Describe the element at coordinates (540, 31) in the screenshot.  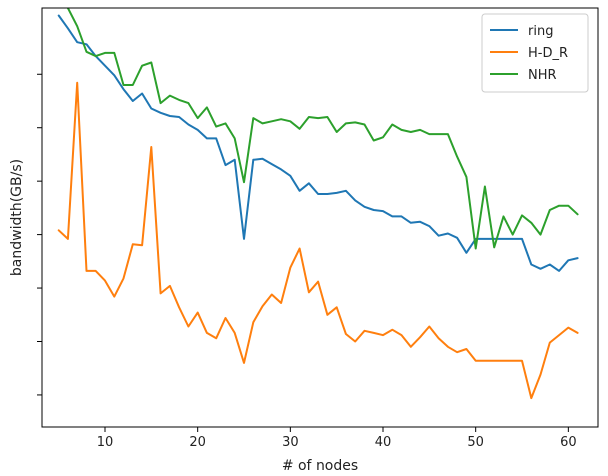
I see `legend-label: ring` at that location.